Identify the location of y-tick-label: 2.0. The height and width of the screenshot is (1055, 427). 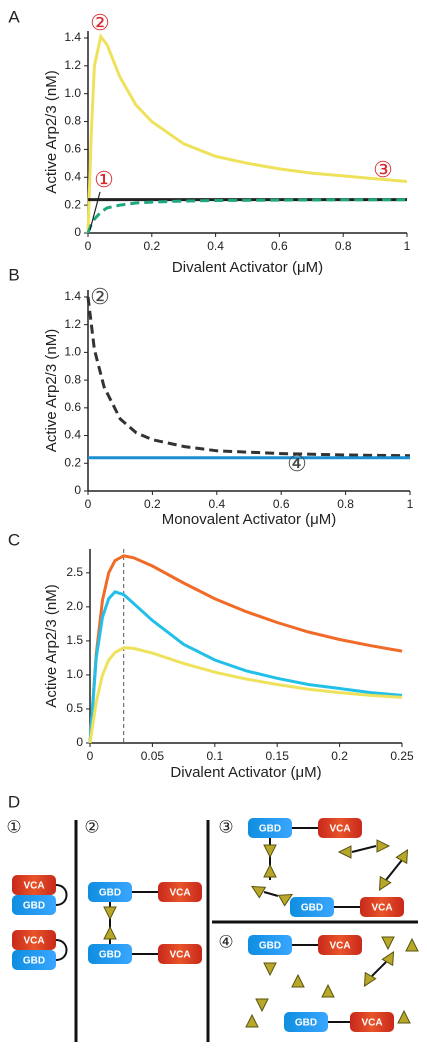
(74, 606).